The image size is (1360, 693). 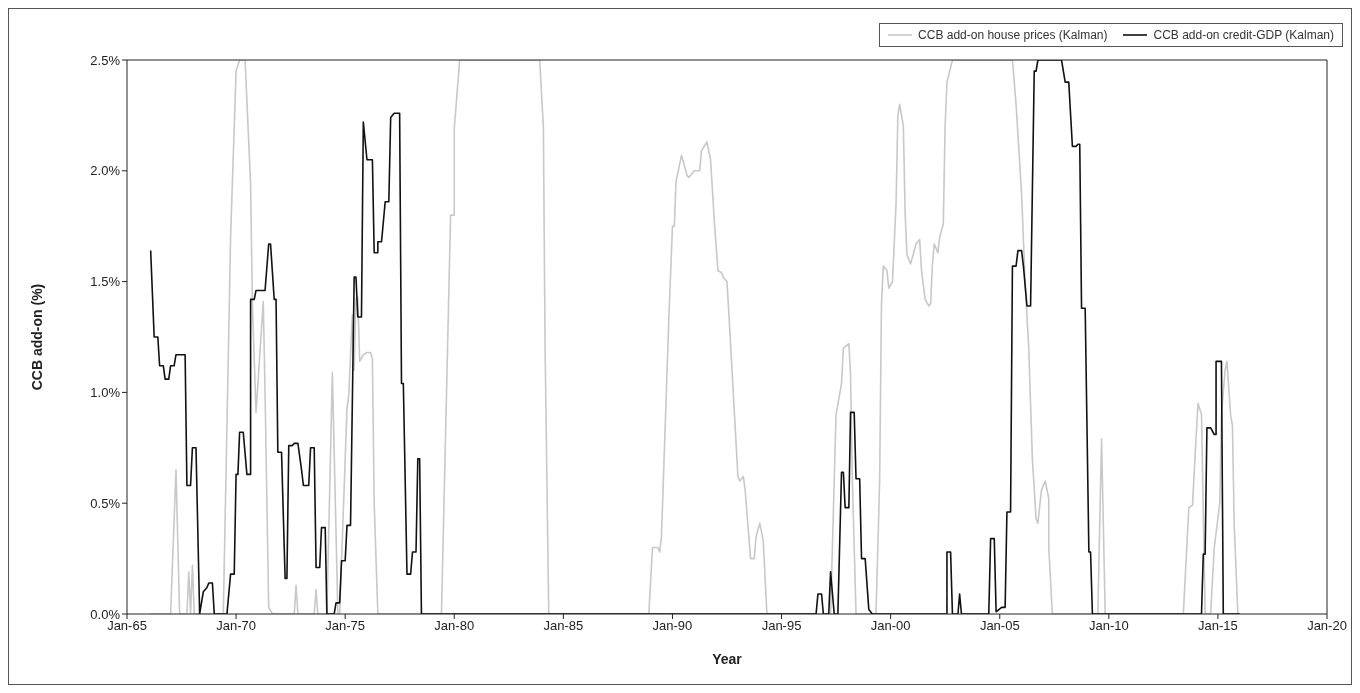 I want to click on x-tick-label: Jan-90, so click(x=672, y=626).